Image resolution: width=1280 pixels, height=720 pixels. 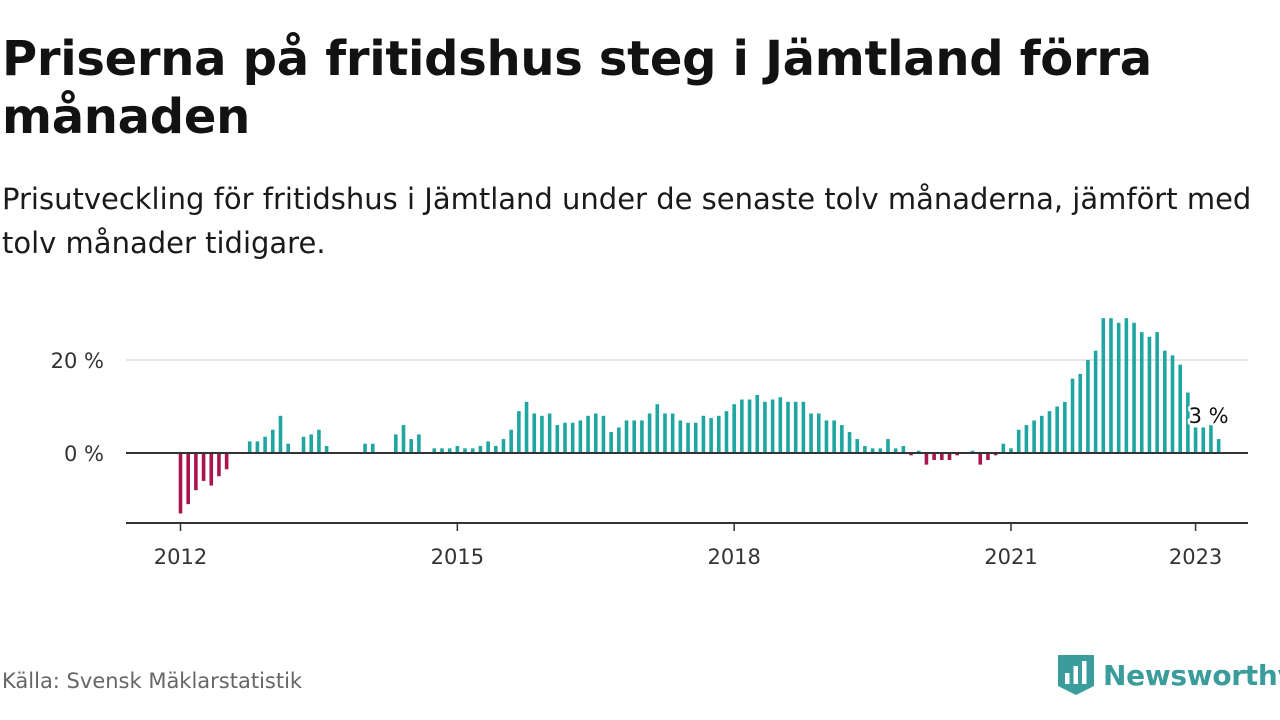 I want to click on axes, so click(x=687, y=491).